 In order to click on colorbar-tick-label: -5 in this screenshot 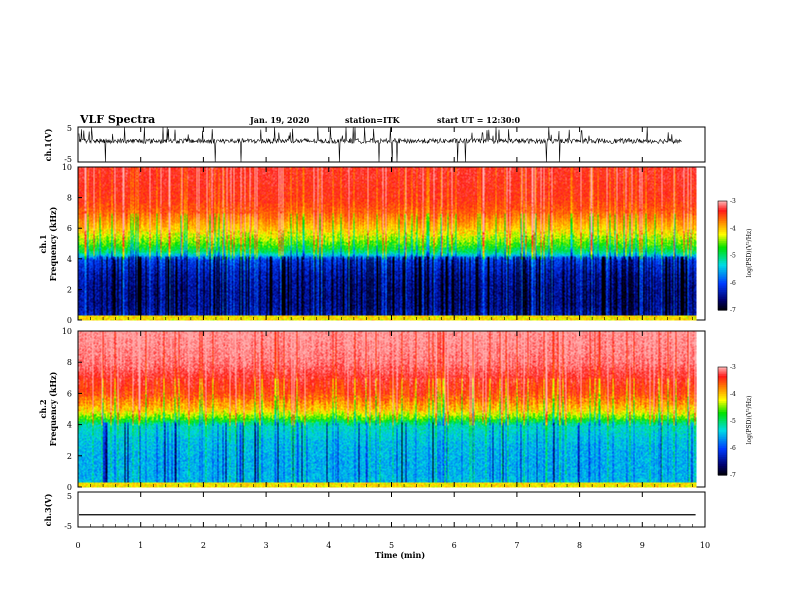, I will do `click(733, 421)`.